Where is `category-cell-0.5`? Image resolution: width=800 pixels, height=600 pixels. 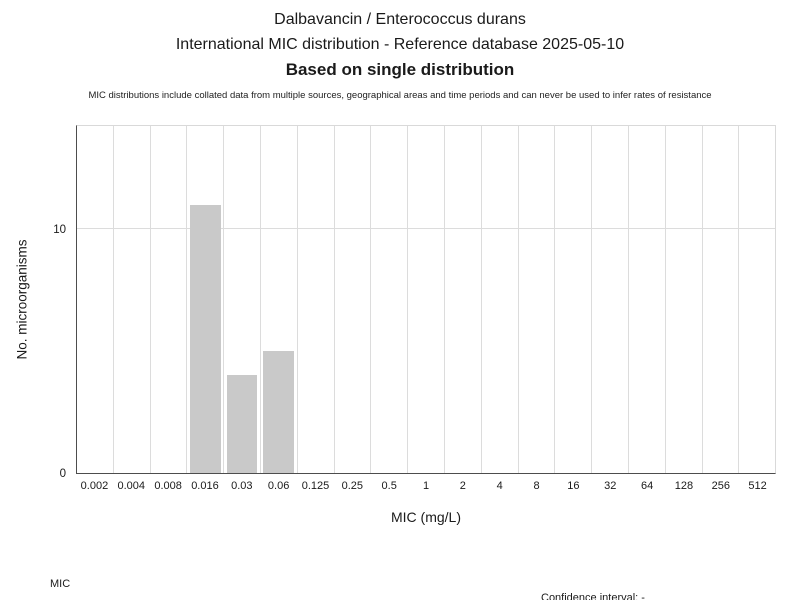
category-cell-0.5 is located at coordinates (388, 299).